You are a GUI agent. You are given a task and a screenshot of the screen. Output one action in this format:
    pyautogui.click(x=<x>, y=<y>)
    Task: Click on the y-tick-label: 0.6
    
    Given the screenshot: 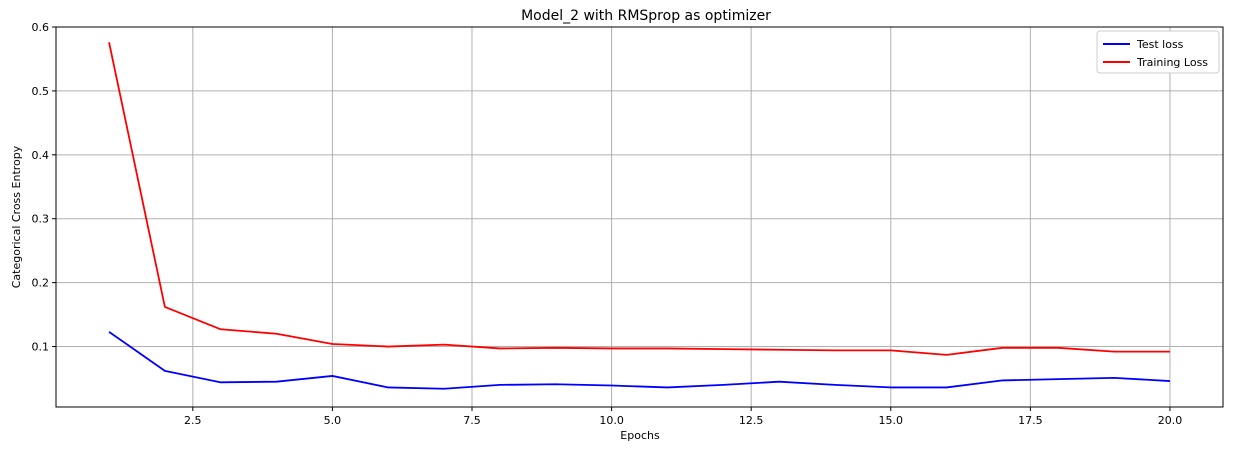 What is the action you would take?
    pyautogui.click(x=41, y=27)
    